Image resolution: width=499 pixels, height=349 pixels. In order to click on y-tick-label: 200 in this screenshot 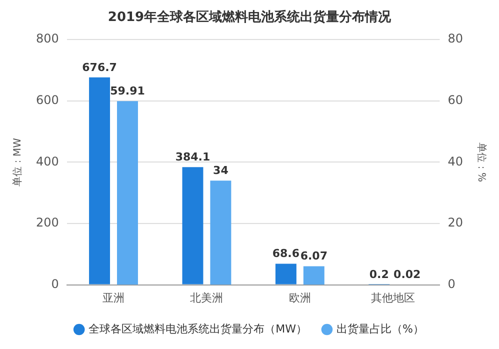, I will do `click(47, 223)`.